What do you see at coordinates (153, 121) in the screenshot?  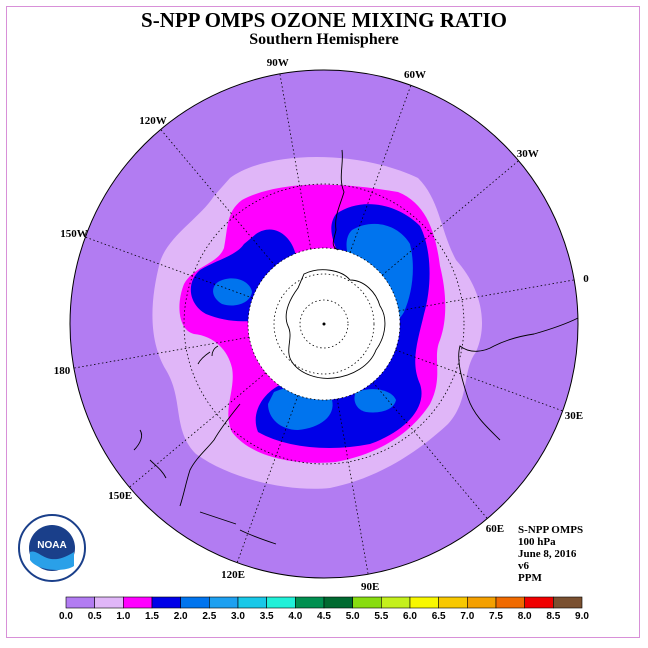 I see `longitude-label: 120W` at bounding box center [153, 121].